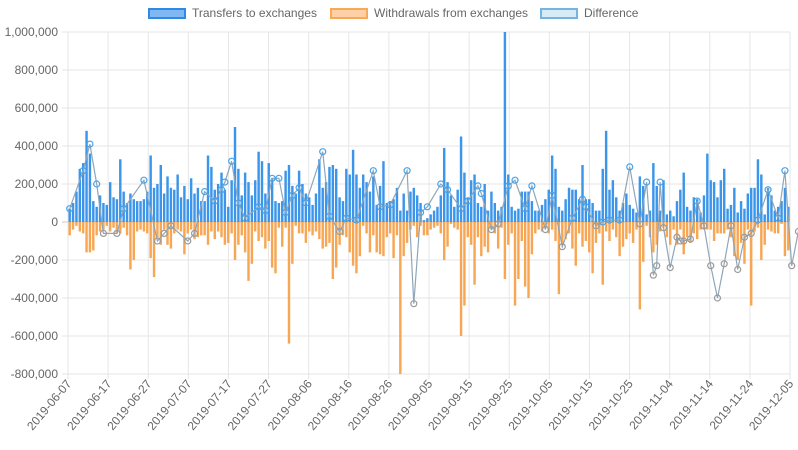 This screenshot has height=450, width=798. What do you see at coordinates (589, 13) in the screenshot?
I see `legend-item-difference: Difference` at bounding box center [589, 13].